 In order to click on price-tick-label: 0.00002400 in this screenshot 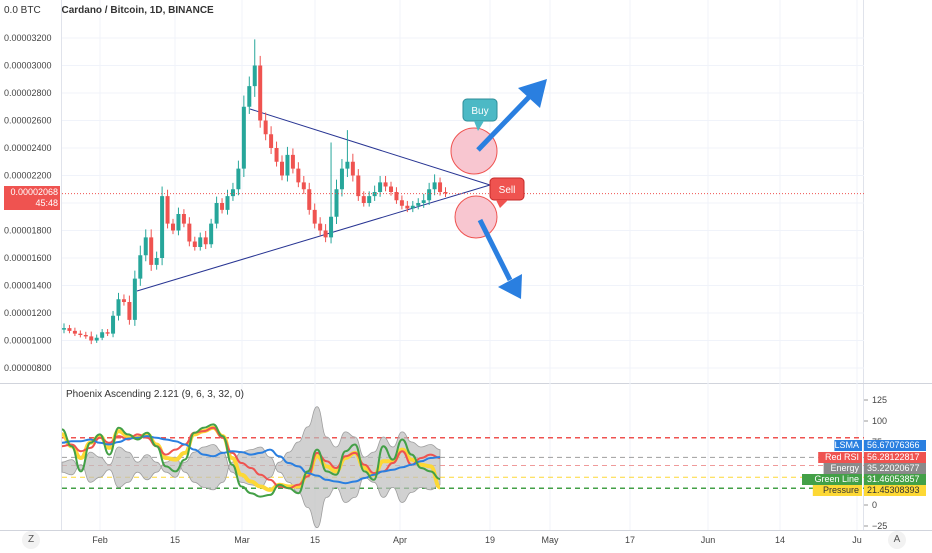, I will do `click(28, 148)`.